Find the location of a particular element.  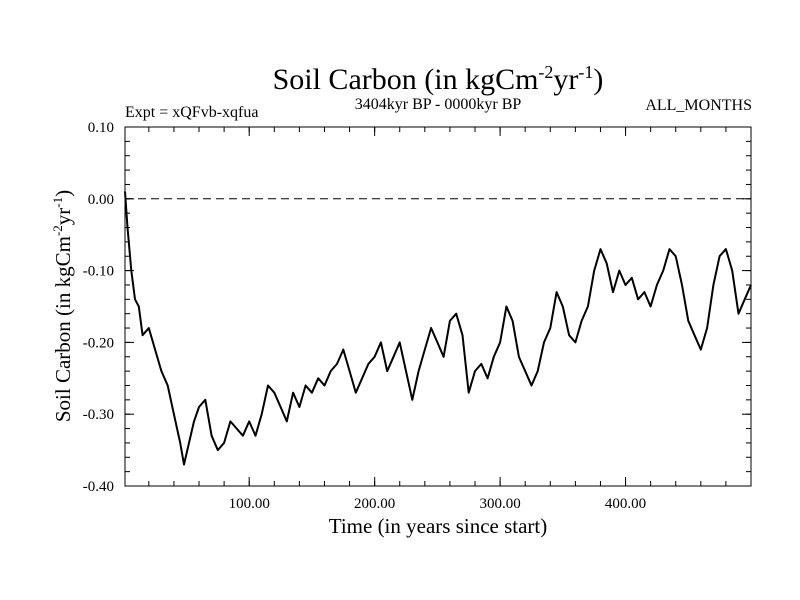

title-sup1: -2 is located at coordinates (545, 72).